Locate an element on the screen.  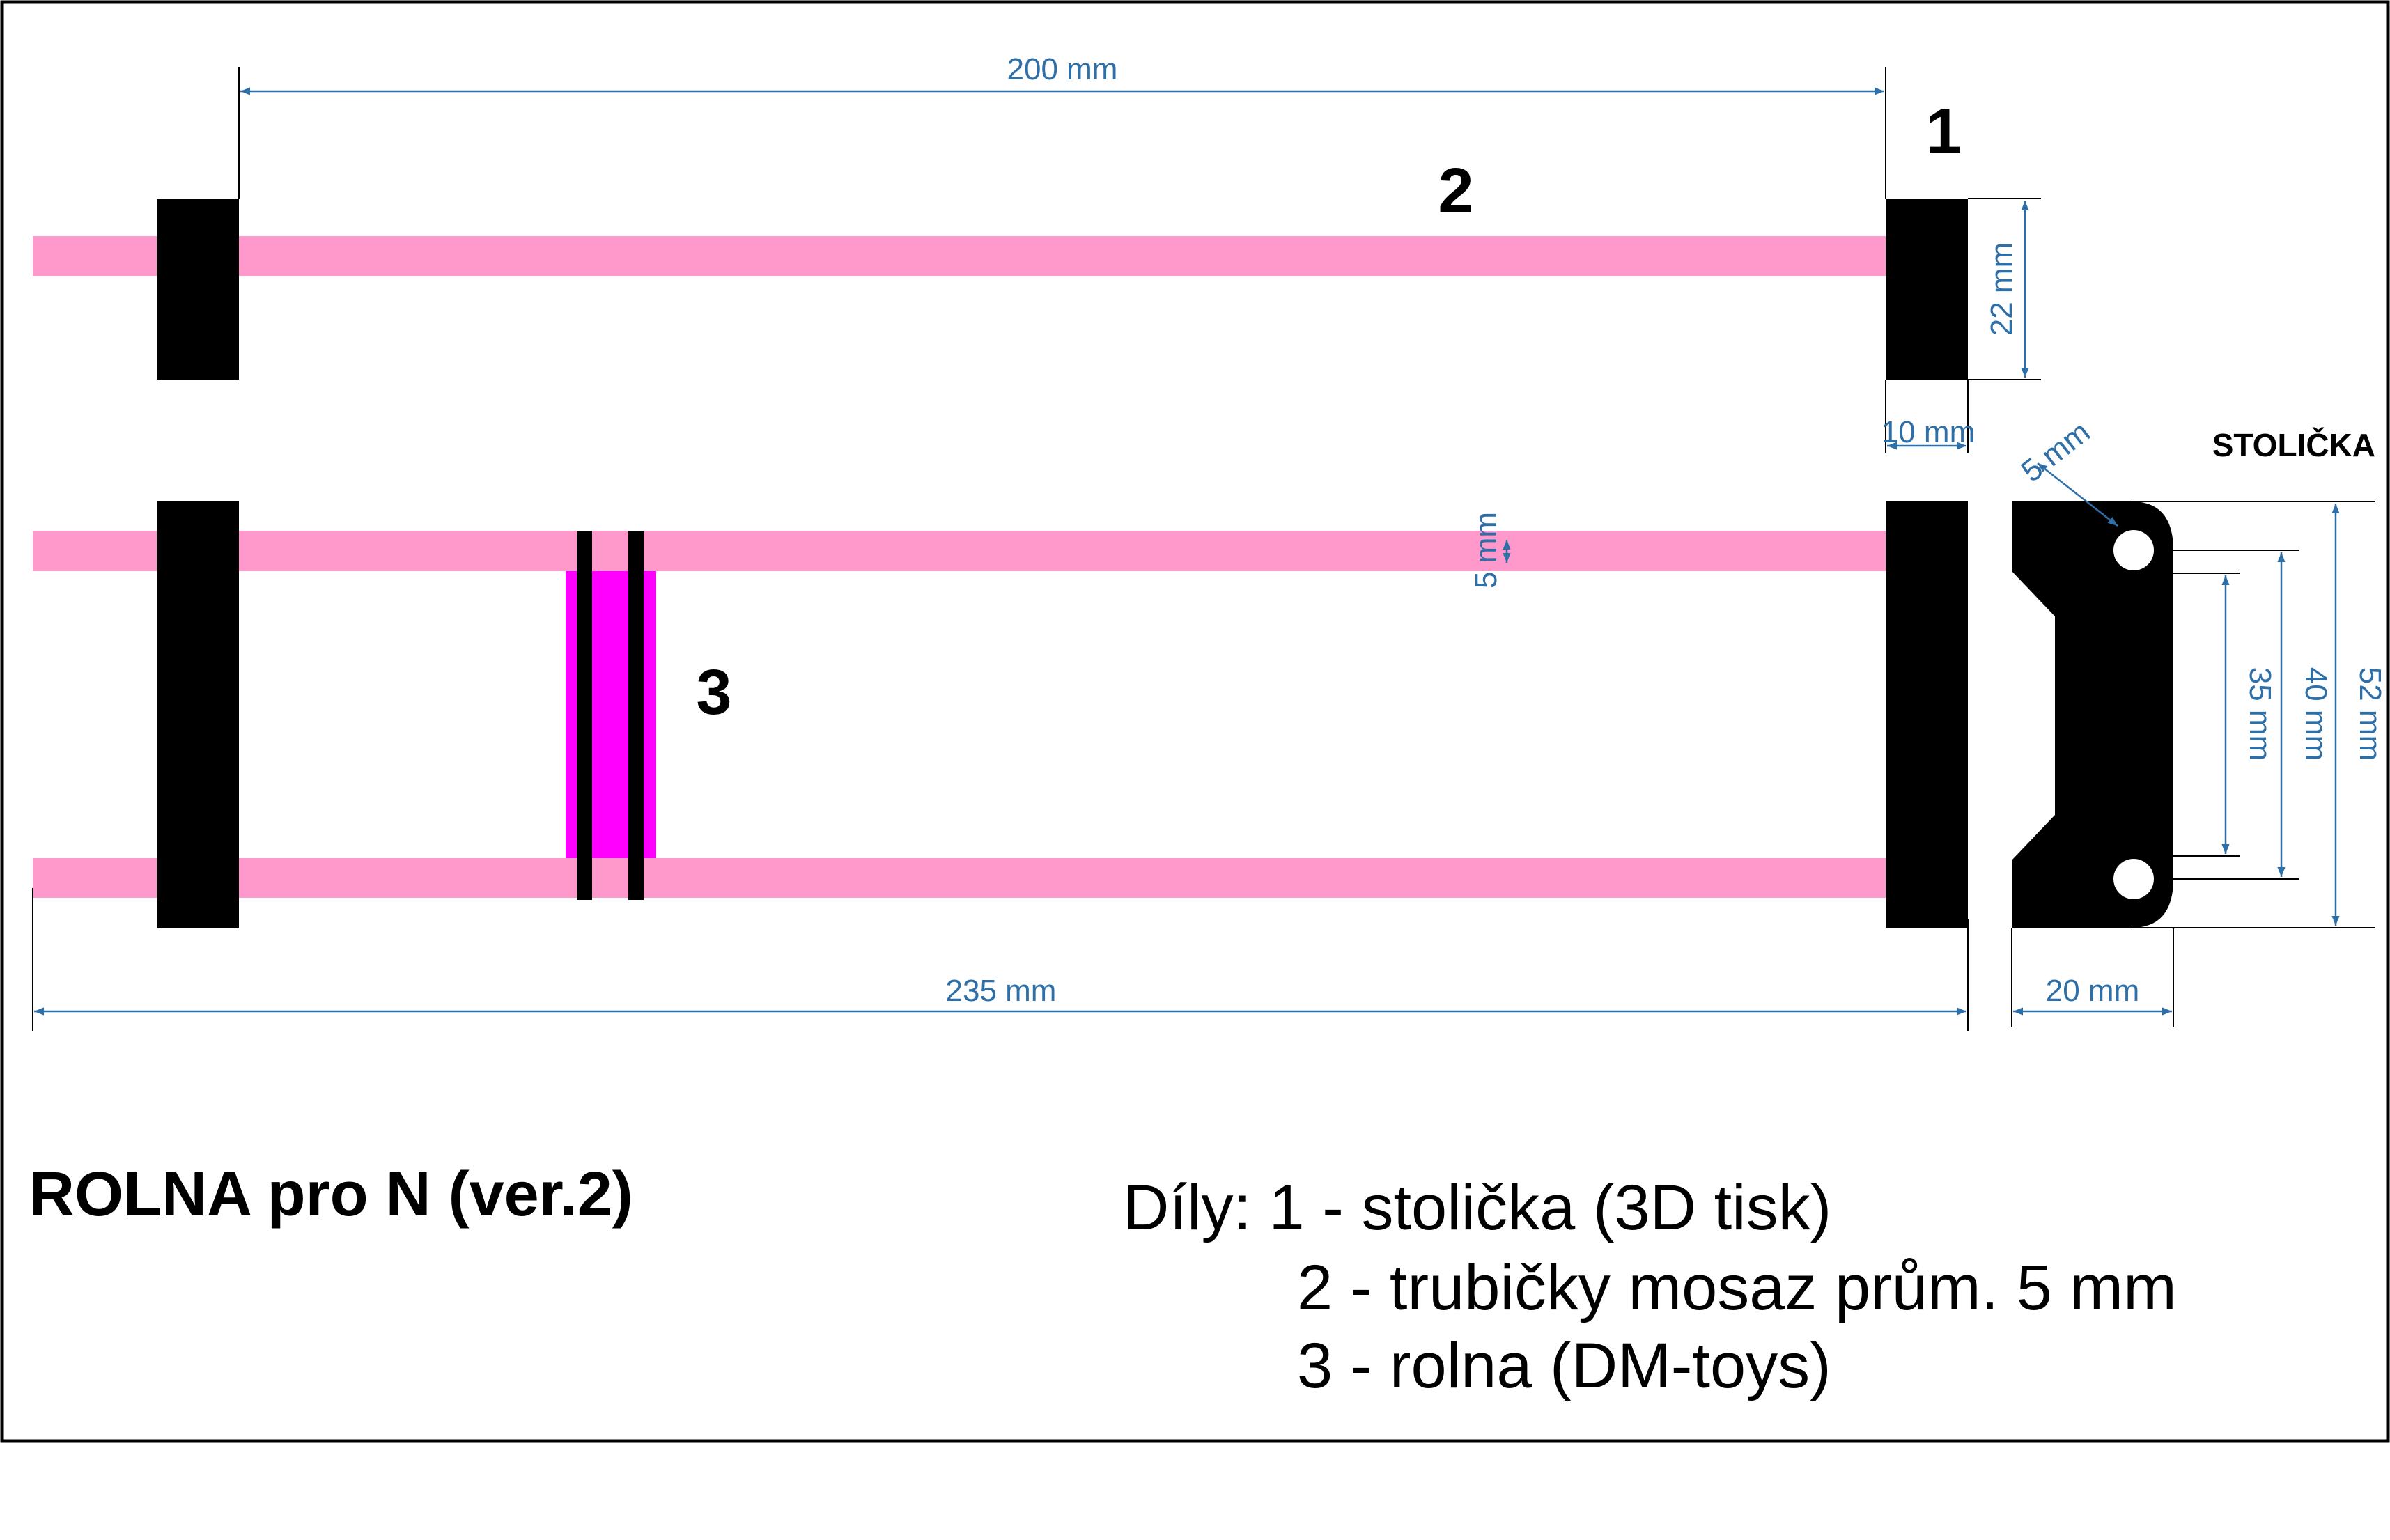
drawing-title: ROLNA pro N (ver.2) is located at coordinates (331, 1195).